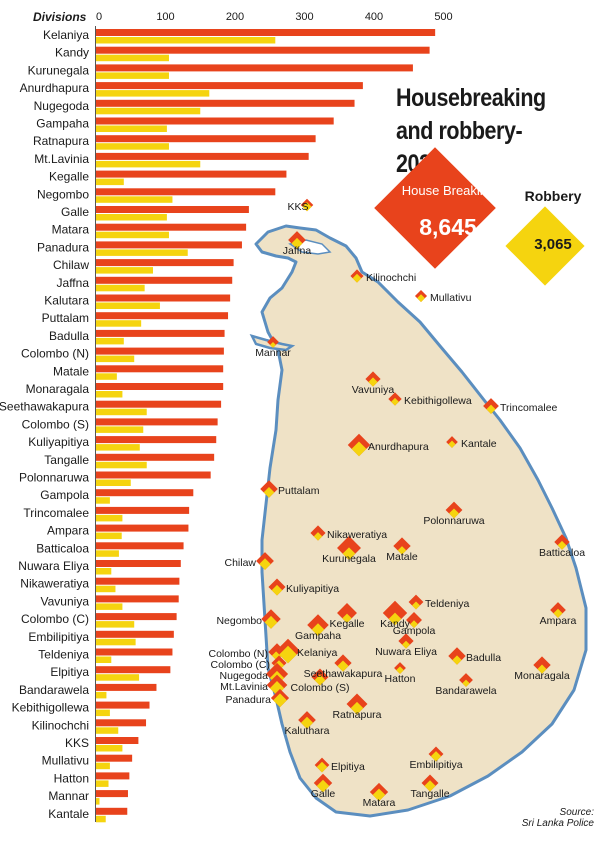 This screenshot has height=842, width=600. Describe the element at coordinates (438, 401) in the screenshot. I see `map-place-label: Kebithigollewa` at that location.